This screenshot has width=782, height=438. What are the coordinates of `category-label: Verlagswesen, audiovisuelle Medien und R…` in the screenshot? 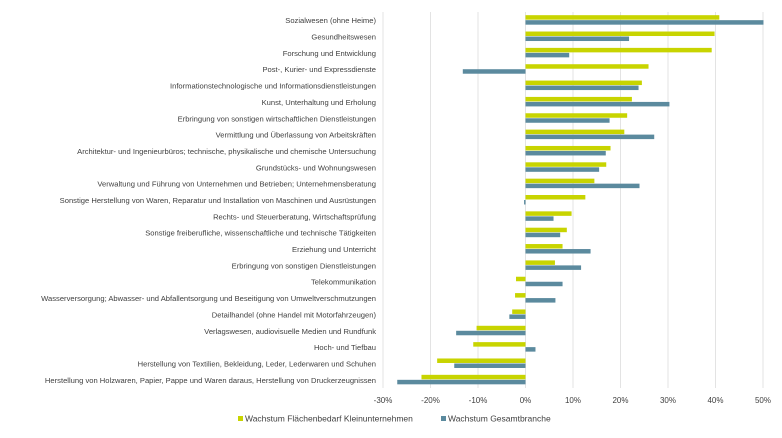 It's located at (290, 331).